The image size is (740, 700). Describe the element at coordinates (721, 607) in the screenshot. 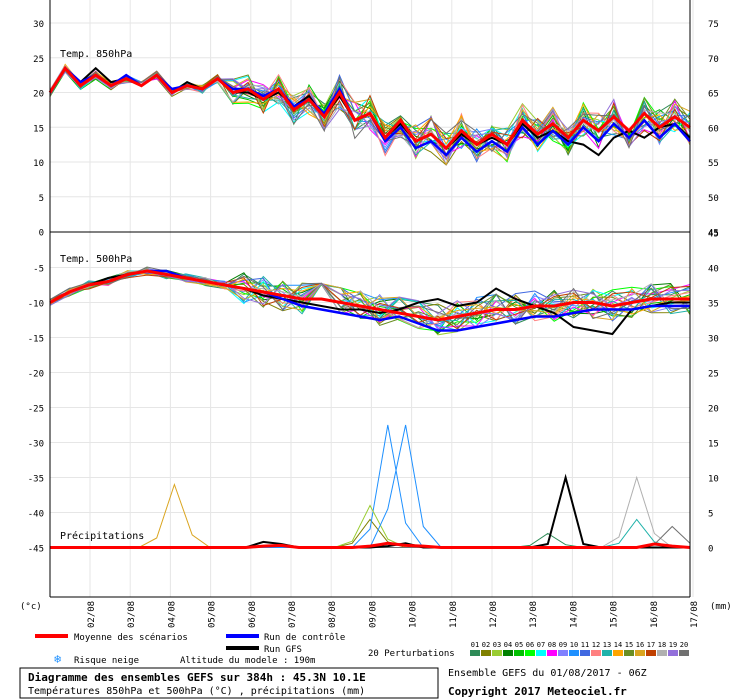

I see `right-unit-label: (mm)` at that location.